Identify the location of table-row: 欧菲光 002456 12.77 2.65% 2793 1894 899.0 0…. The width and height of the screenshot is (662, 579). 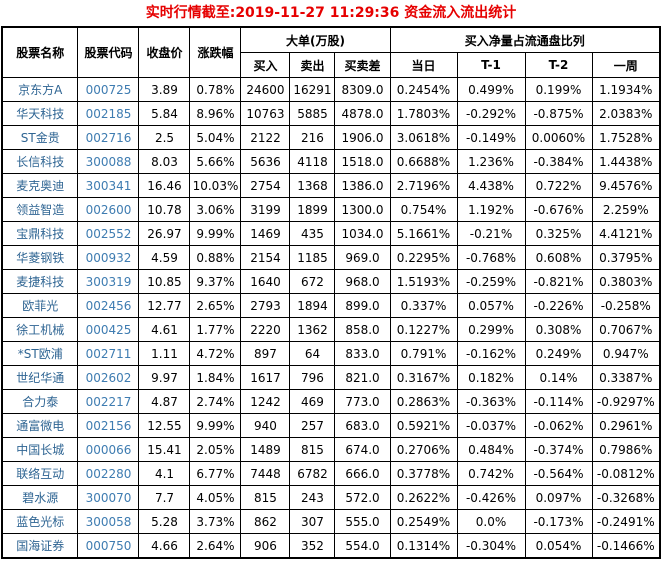
(331, 305).